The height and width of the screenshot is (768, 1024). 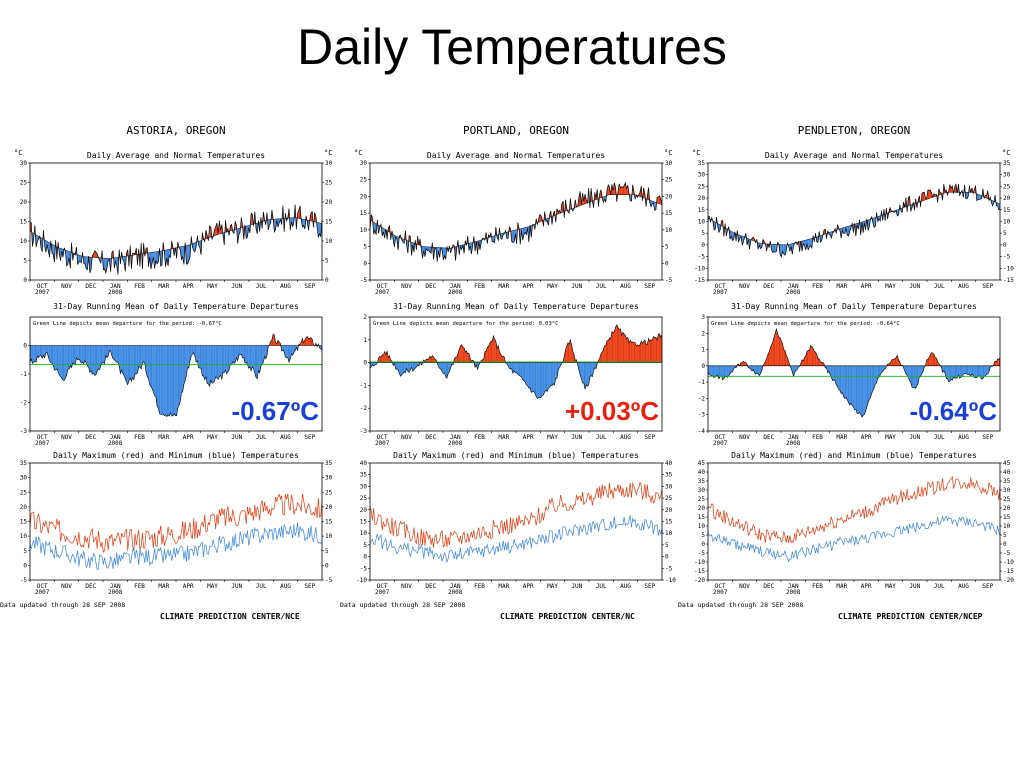 I want to click on portland-mid-y-tick: -2, so click(x=364, y=408).